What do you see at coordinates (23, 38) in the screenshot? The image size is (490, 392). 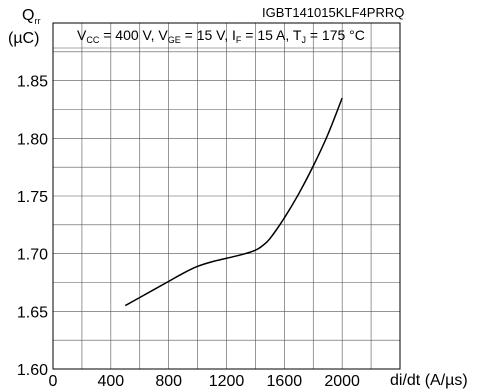 I see `y-axis-label-unit: (µC)` at bounding box center [23, 38].